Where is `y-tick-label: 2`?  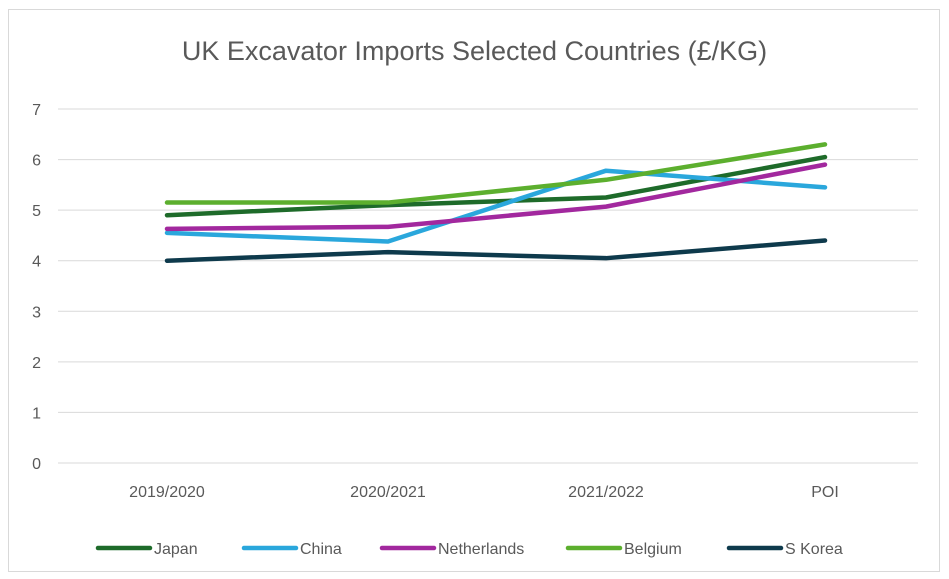 y-tick-label: 2 is located at coordinates (36, 363).